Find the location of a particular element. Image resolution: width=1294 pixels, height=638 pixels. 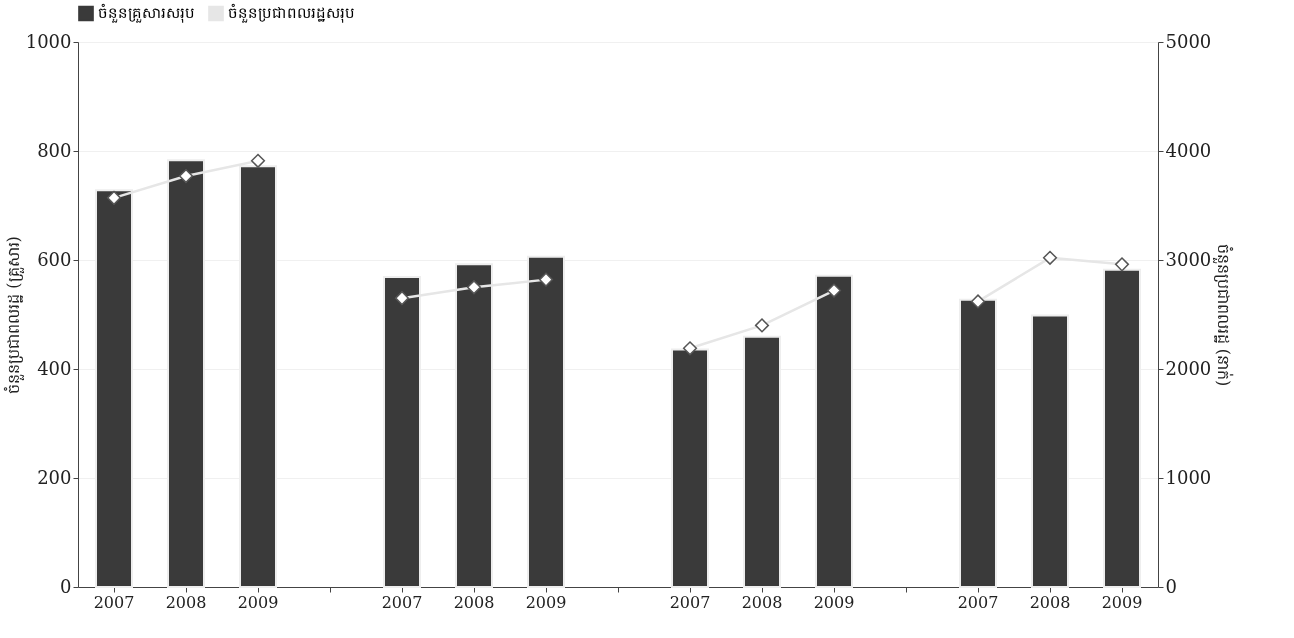

y2-tick-label: 5000 is located at coordinates (1188, 41).